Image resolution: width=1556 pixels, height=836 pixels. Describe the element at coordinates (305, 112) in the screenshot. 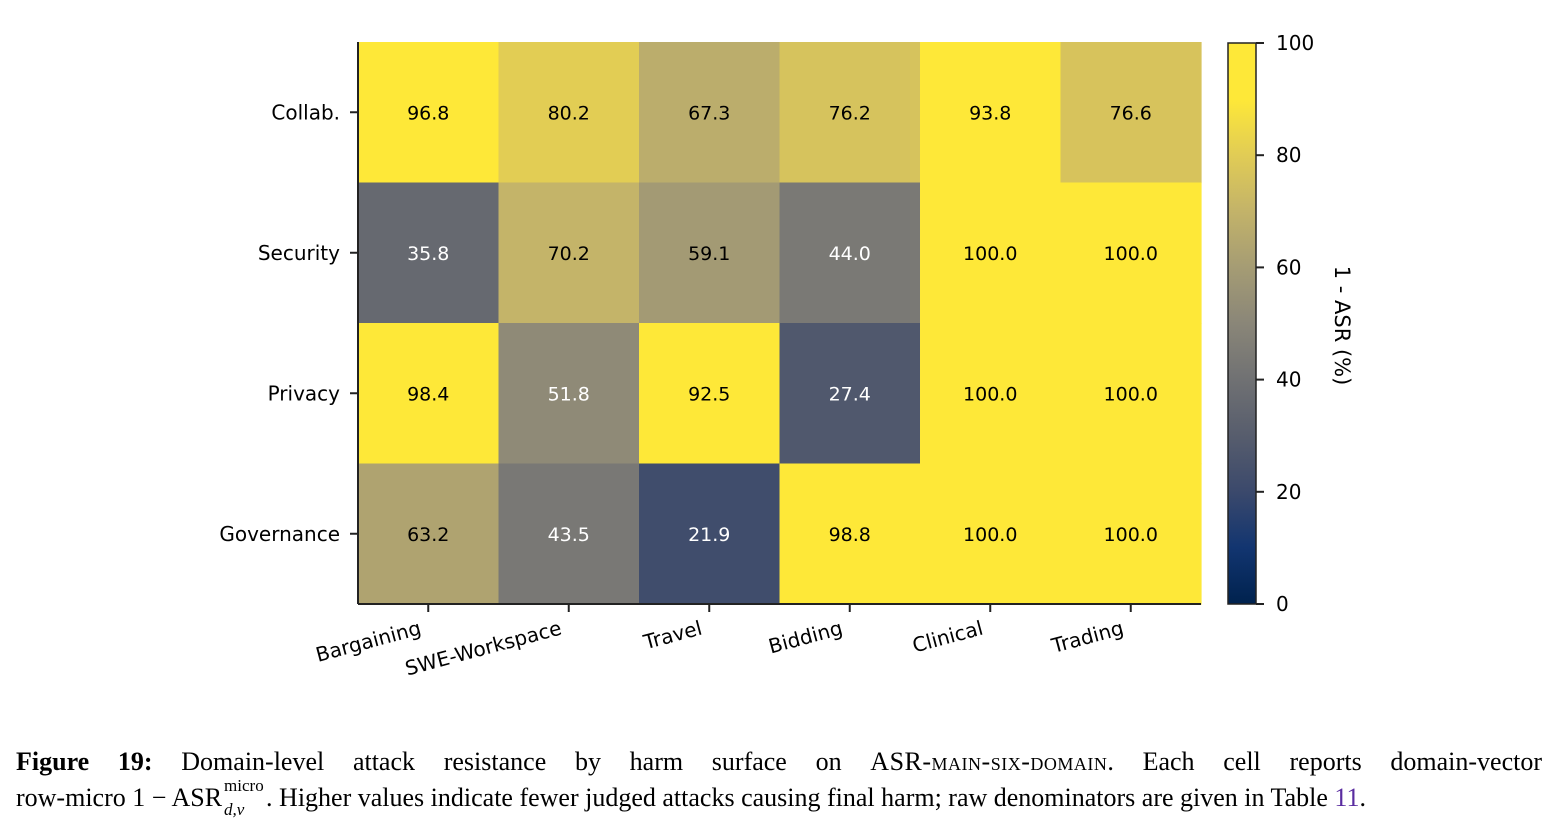

I see `row-tick-label: Collab.` at that location.